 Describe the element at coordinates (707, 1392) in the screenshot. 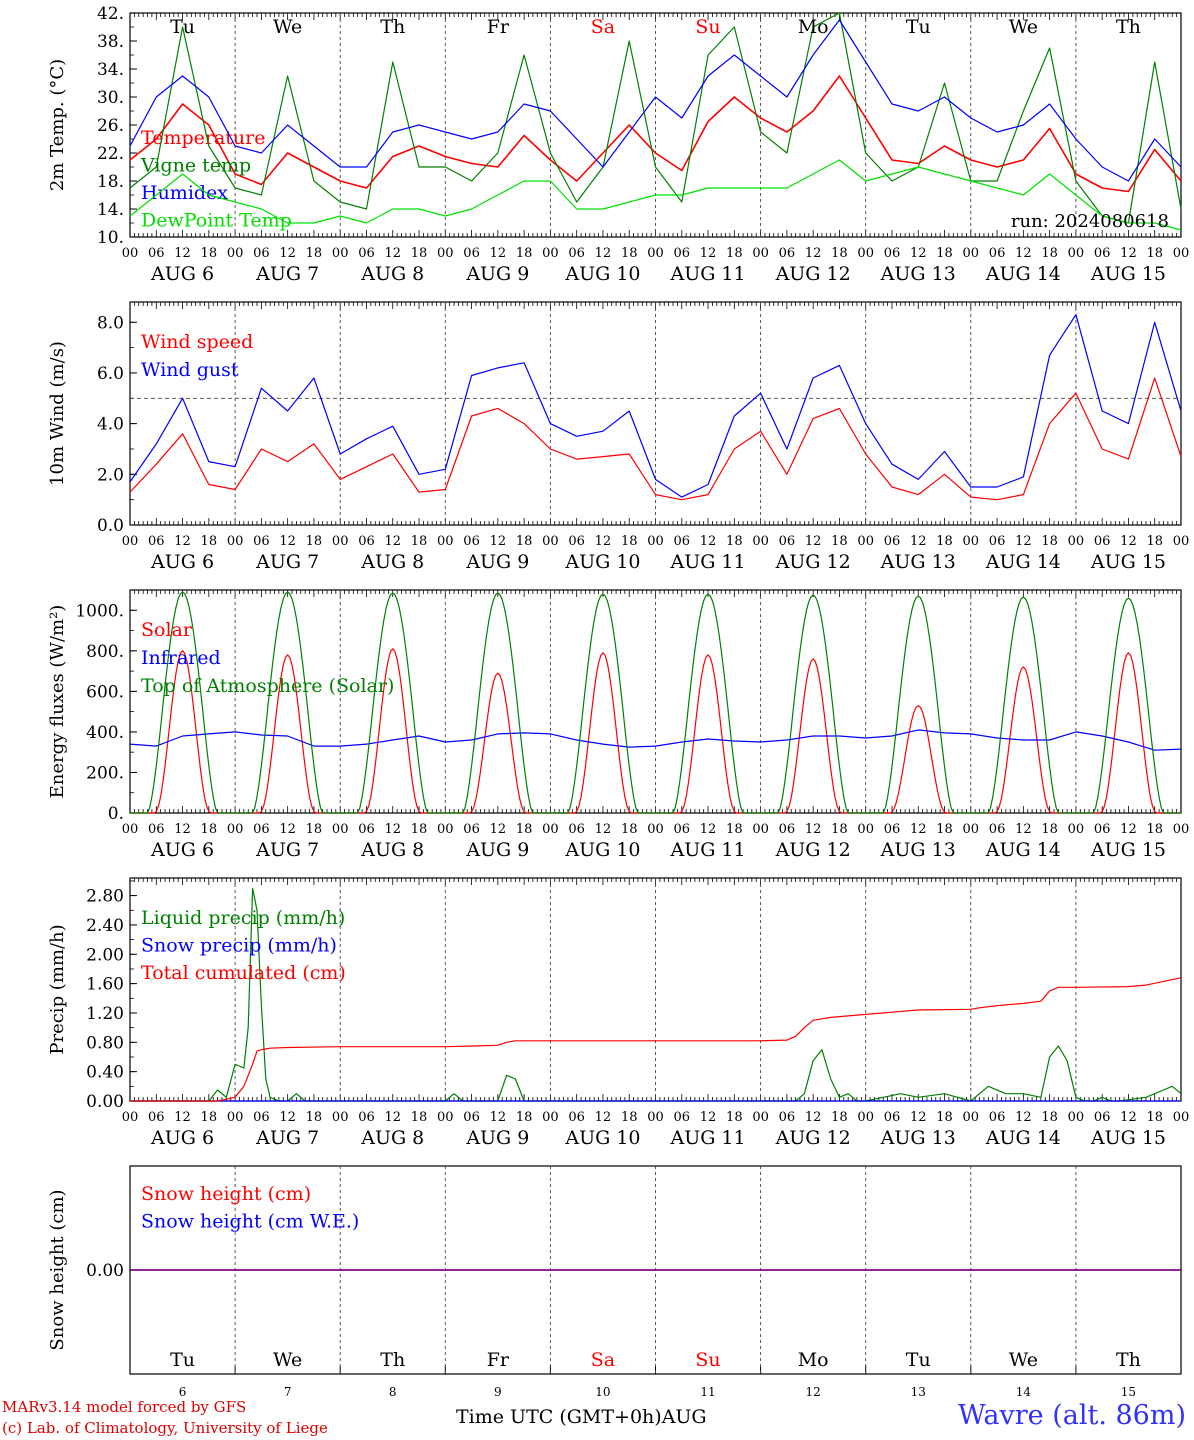

I see `day-number: 11` at that location.